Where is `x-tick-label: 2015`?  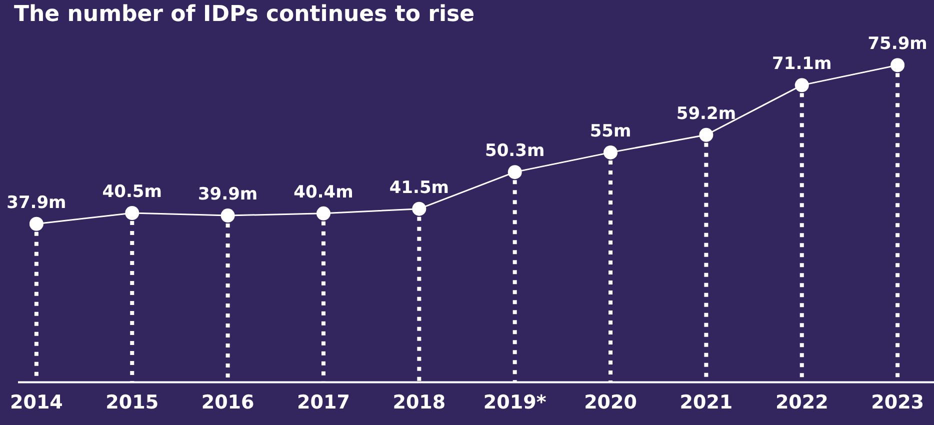
x-tick-label: 2015 is located at coordinates (132, 403).